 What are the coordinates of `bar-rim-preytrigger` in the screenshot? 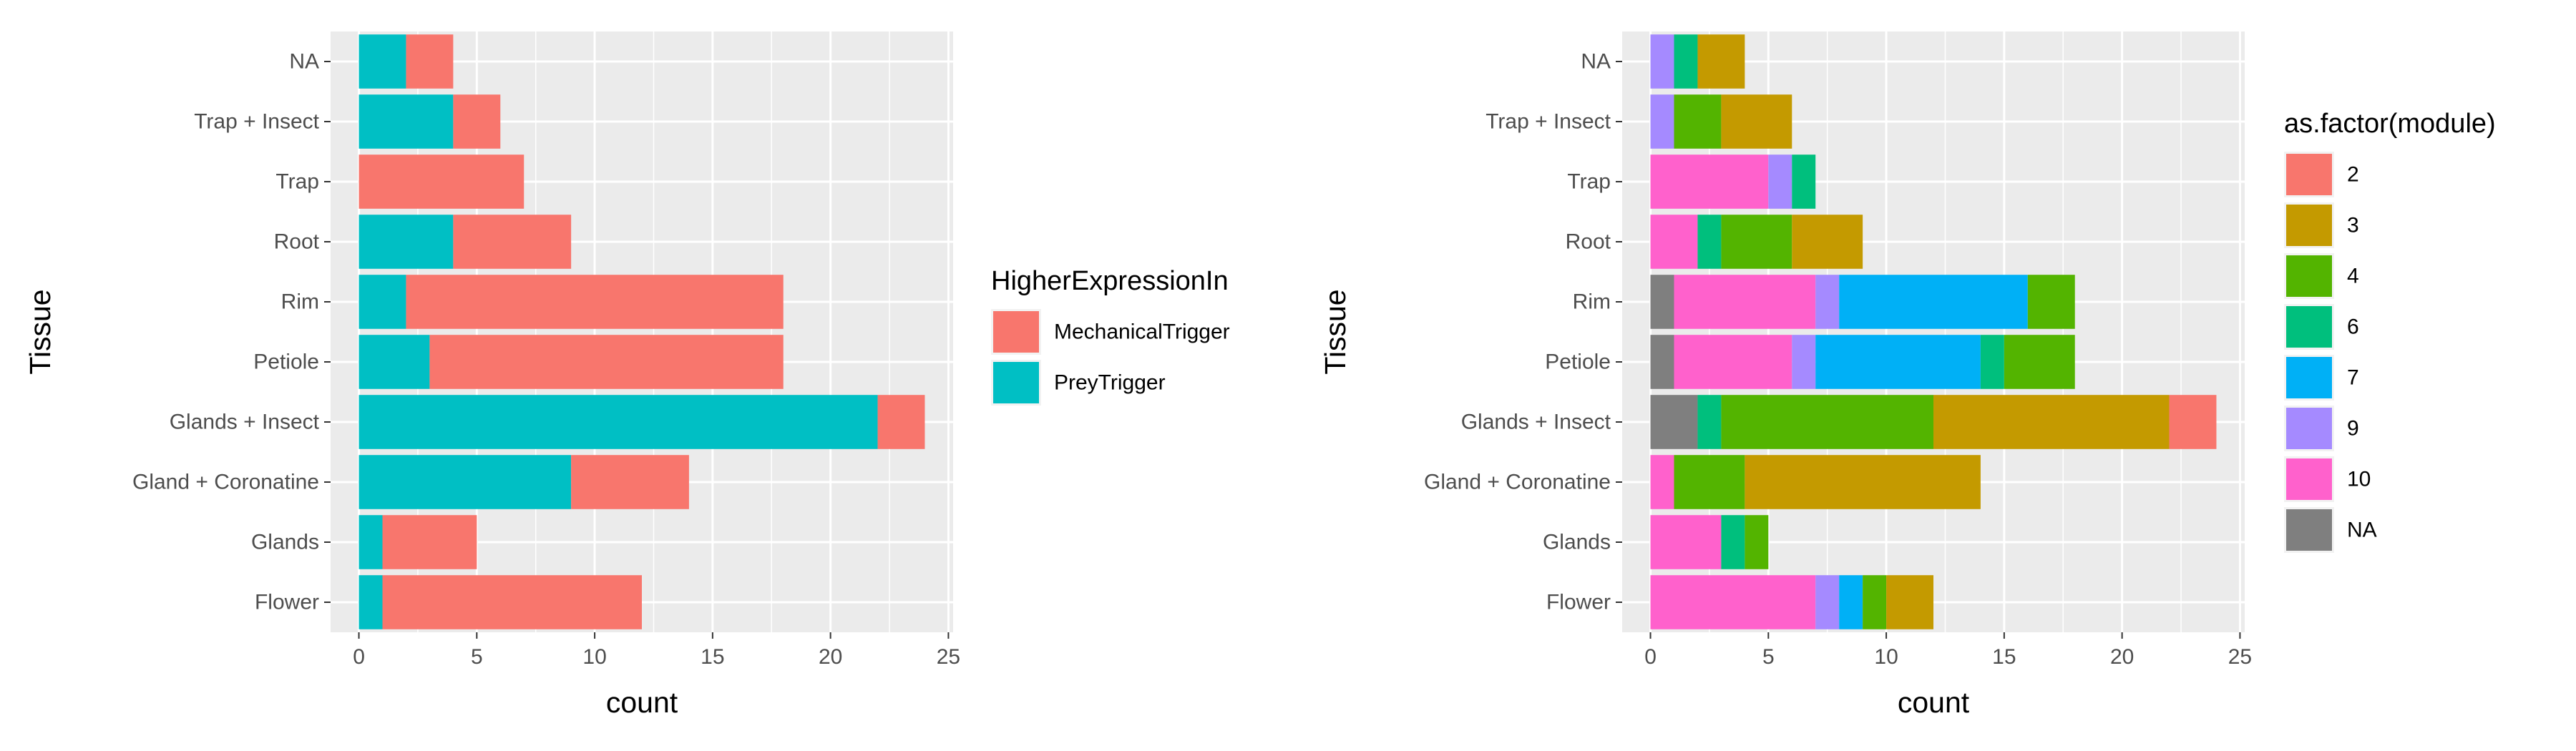 It's located at (382, 302).